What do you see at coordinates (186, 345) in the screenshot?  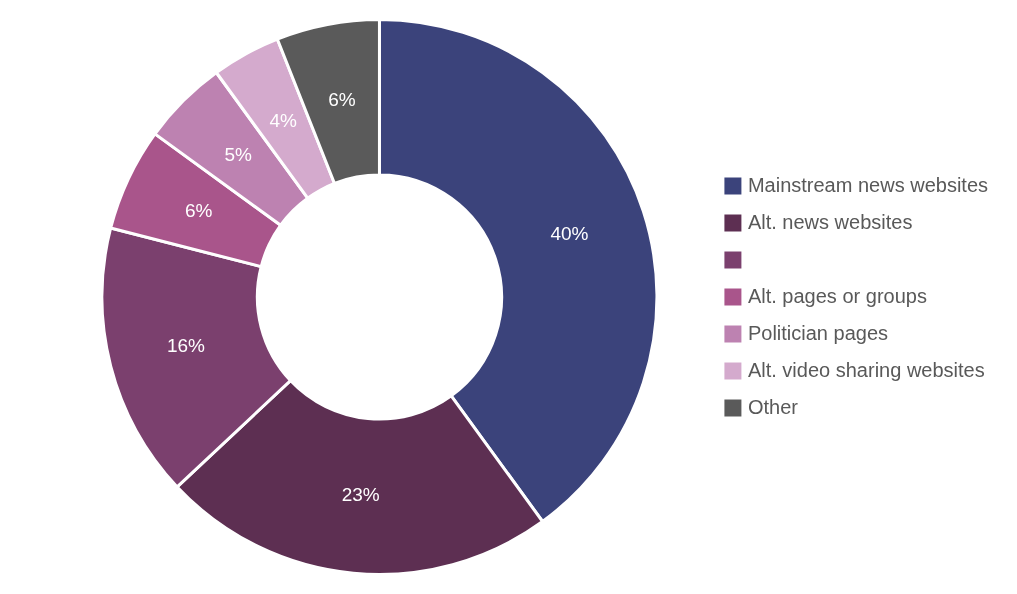 I see `data-label: 16%` at bounding box center [186, 345].